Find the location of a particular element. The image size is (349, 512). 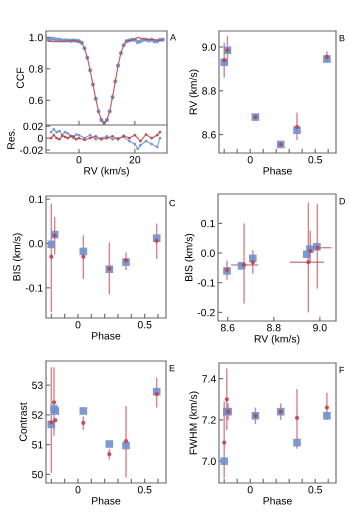

y-tick-label: 52 is located at coordinates (37, 415).